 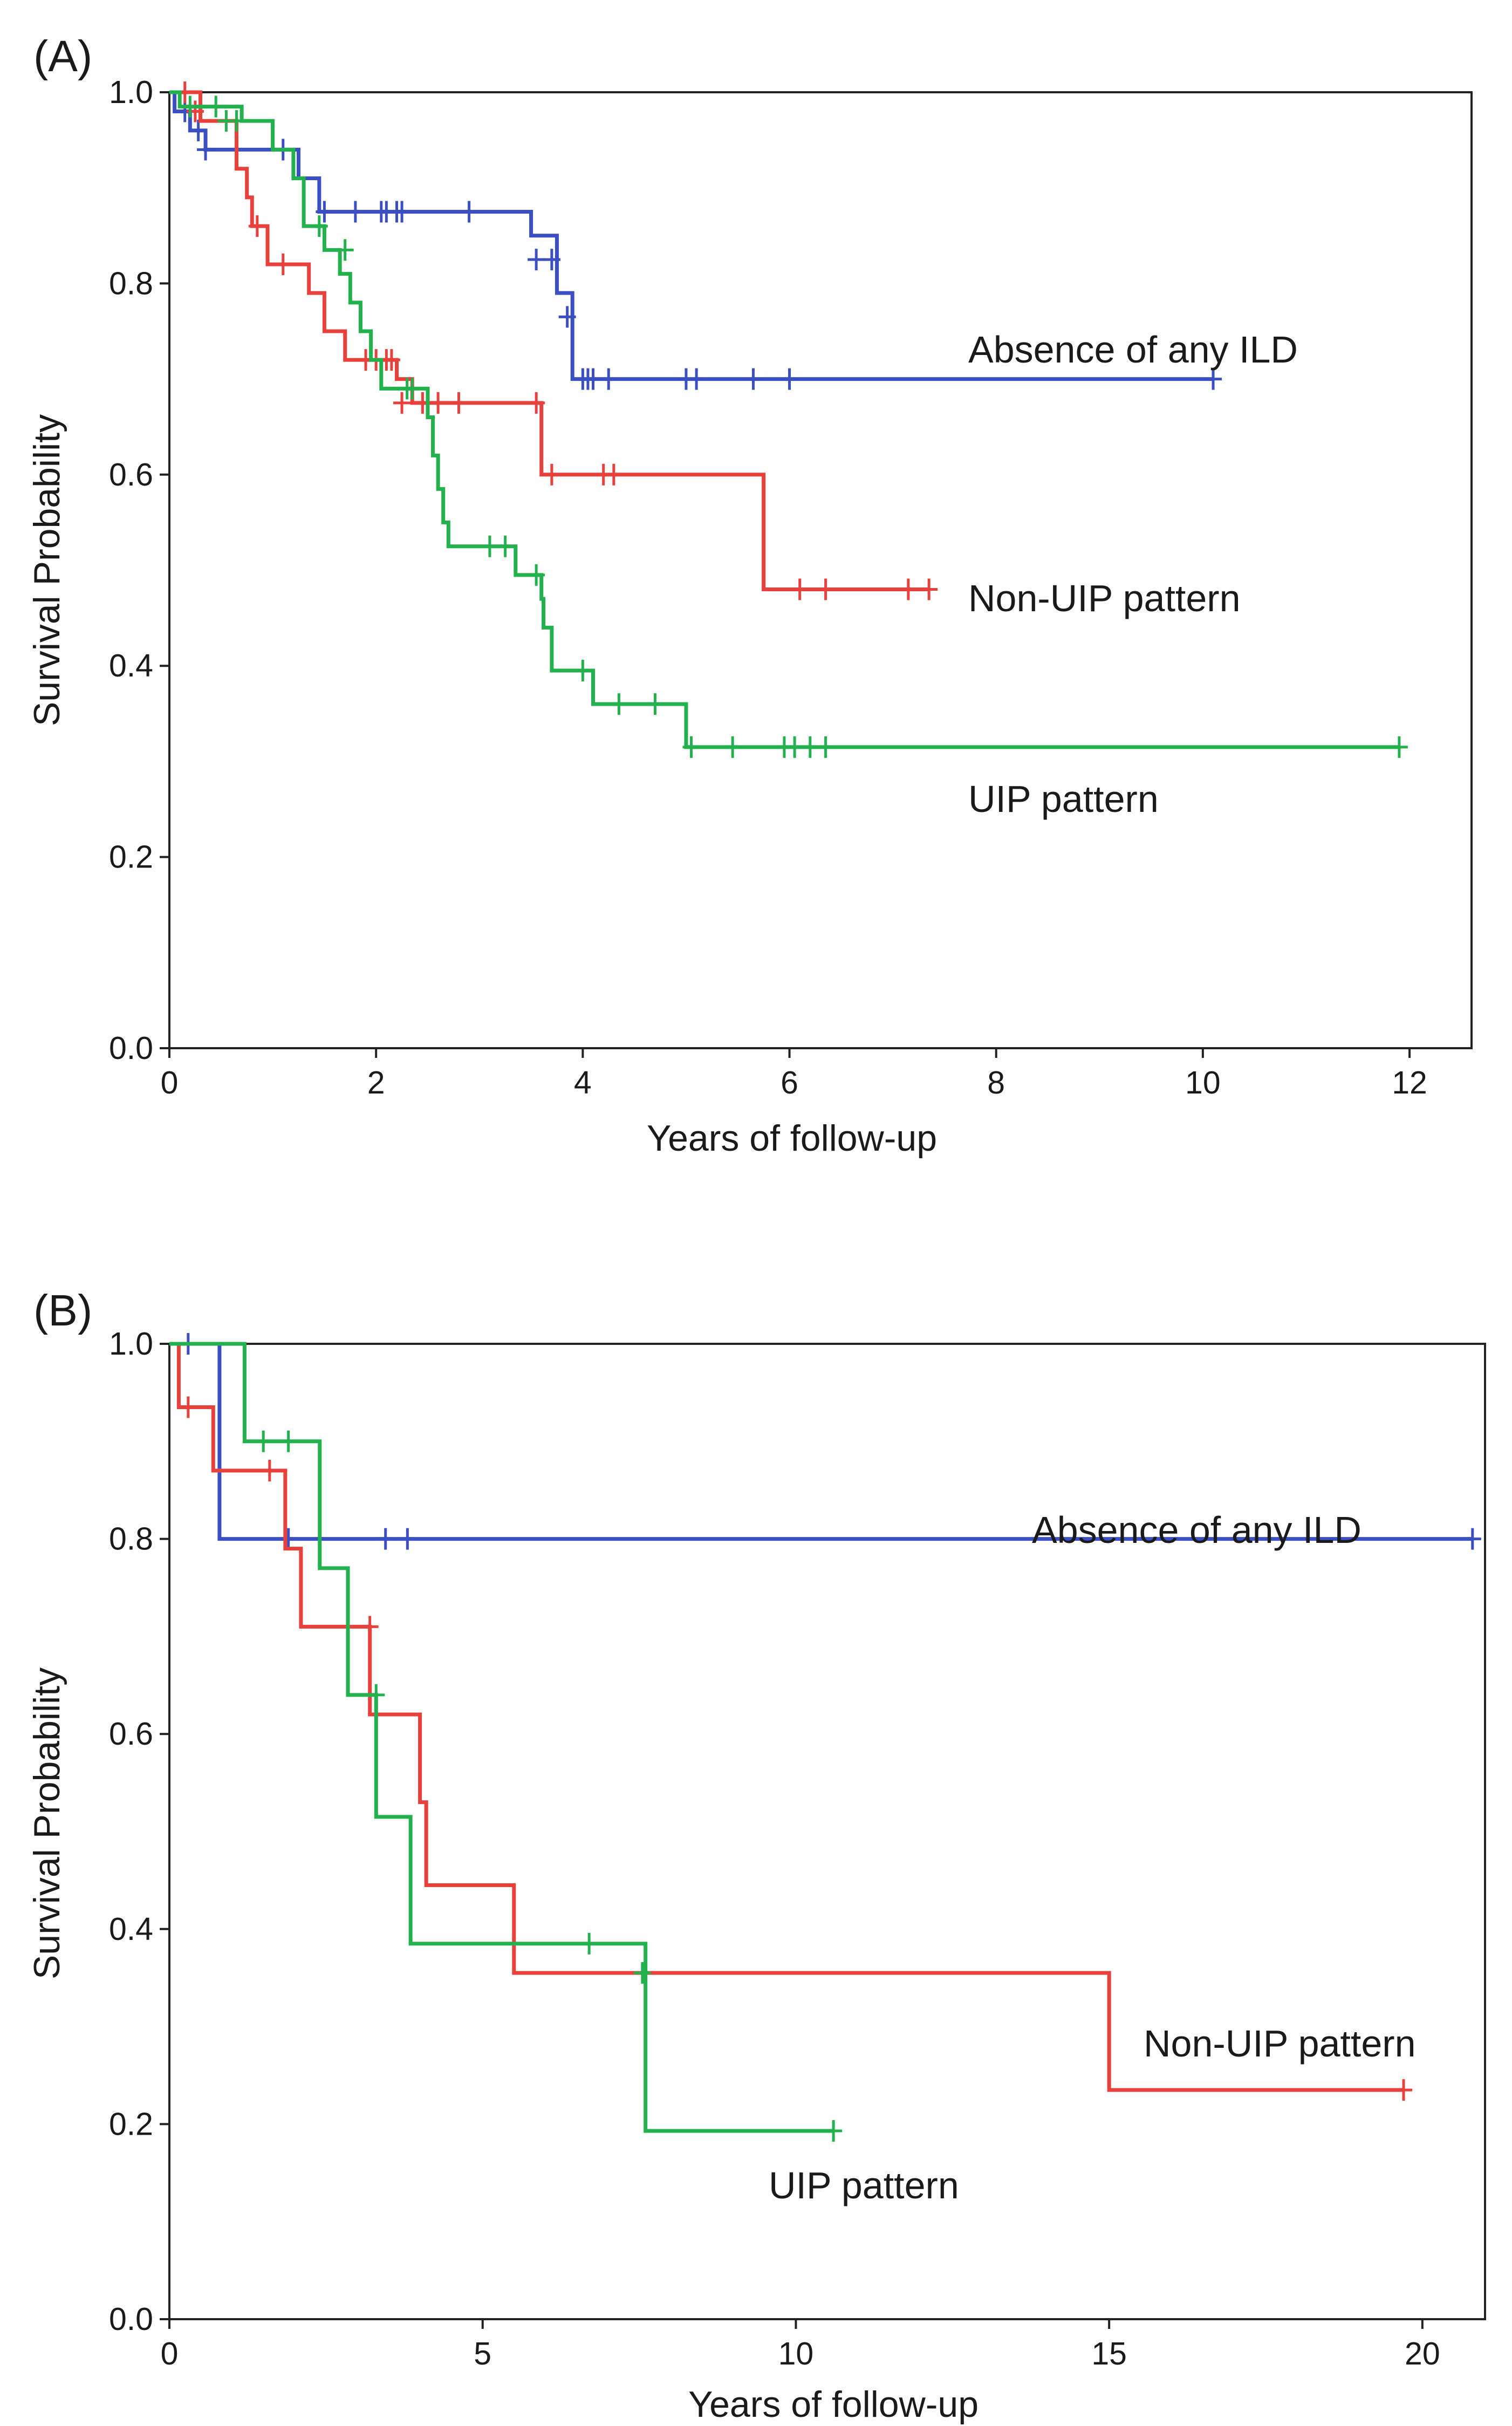 I want to click on panel-b-x-tick-label: 0, so click(x=170, y=2354).